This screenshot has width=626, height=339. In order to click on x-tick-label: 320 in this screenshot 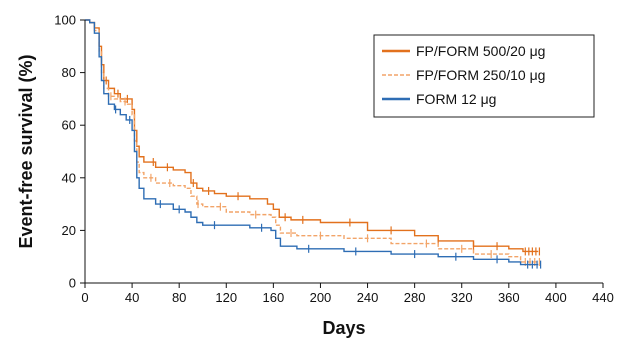, I will do `click(462, 297)`.